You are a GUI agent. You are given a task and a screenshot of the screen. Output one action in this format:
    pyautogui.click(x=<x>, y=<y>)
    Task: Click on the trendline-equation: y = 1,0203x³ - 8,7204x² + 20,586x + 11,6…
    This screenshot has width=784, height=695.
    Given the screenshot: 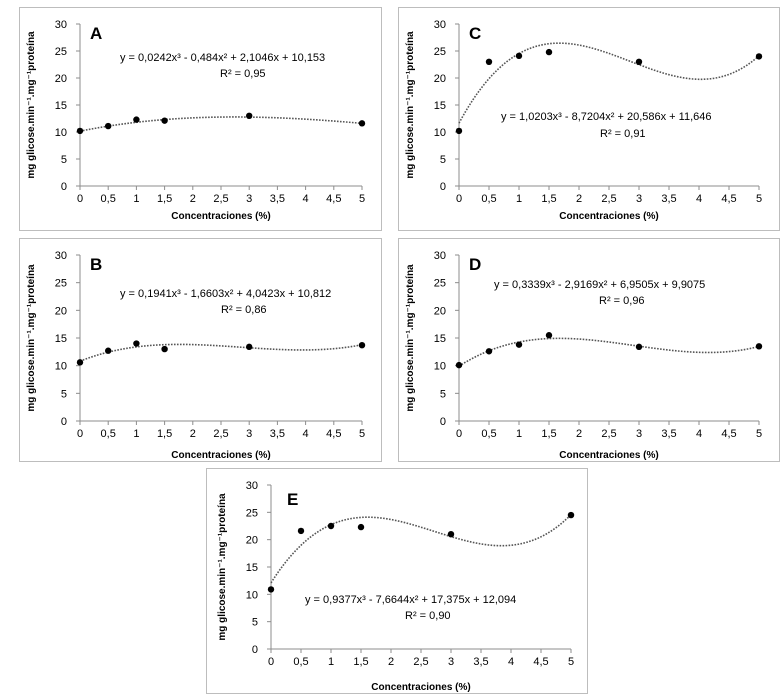 What is the action you would take?
    pyautogui.click(x=606, y=117)
    